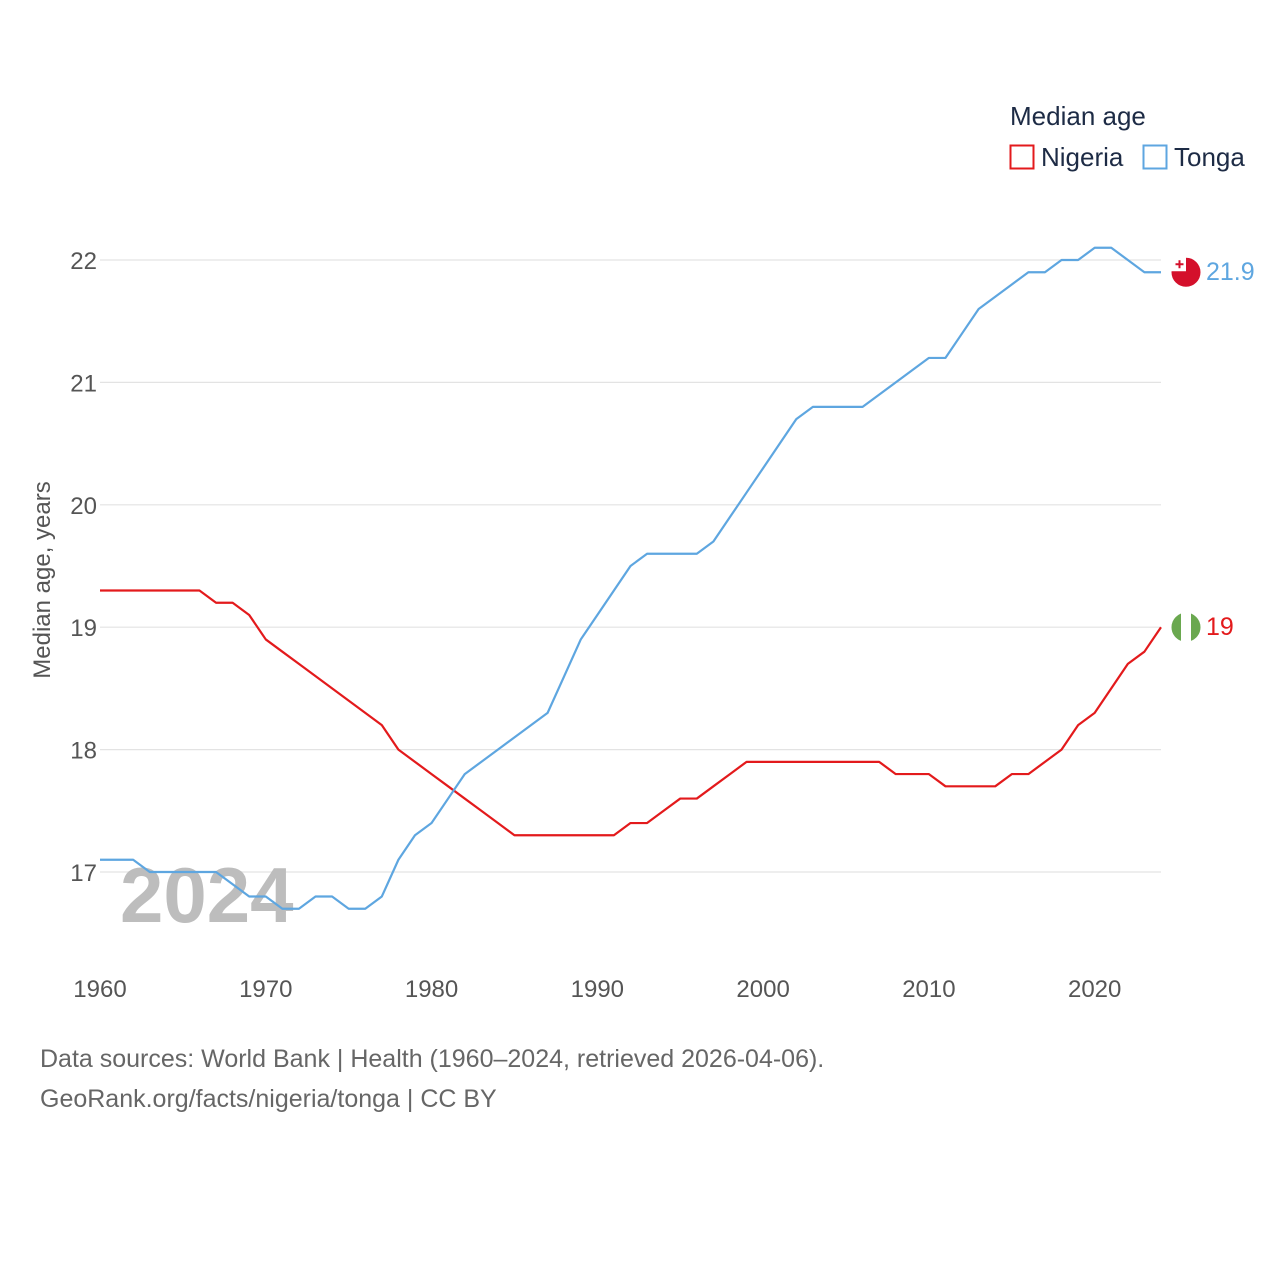 The width and height of the screenshot is (1280, 1280). Describe the element at coordinates (42, 579) in the screenshot. I see `y-axis-title: Median age, years` at that location.